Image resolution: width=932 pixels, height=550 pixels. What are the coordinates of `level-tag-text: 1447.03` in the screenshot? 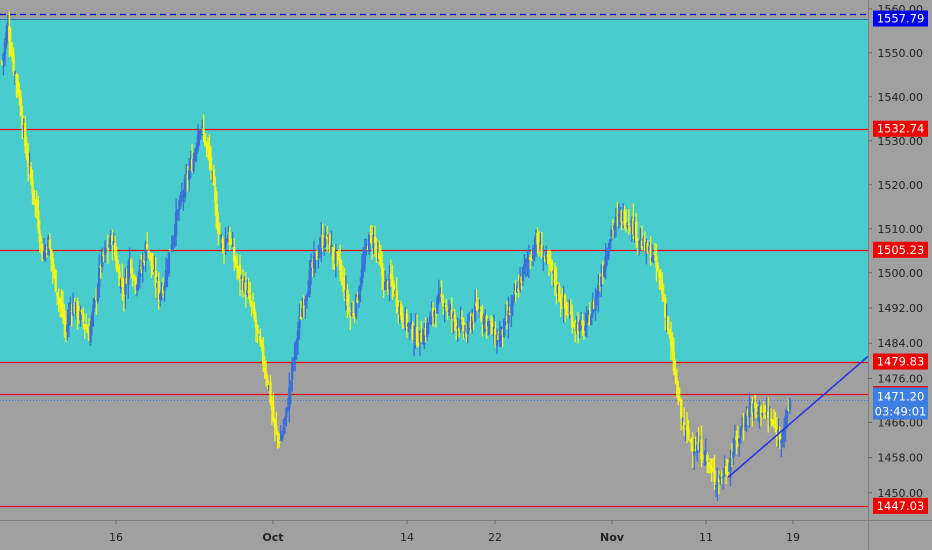 It's located at (901, 506).